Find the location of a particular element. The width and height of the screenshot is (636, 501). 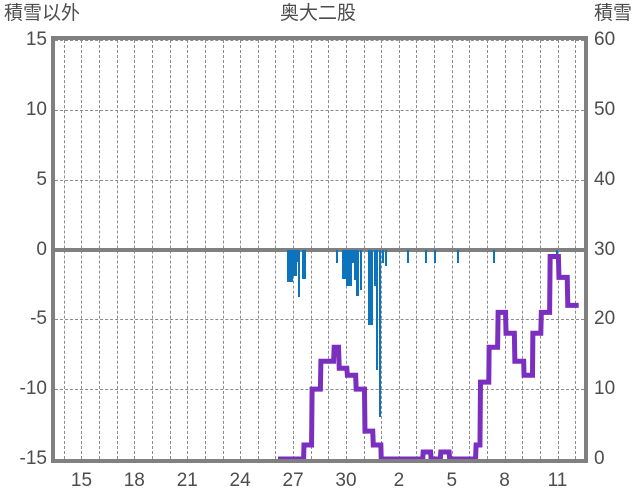

x-axis-tick: 18 is located at coordinates (134, 480).